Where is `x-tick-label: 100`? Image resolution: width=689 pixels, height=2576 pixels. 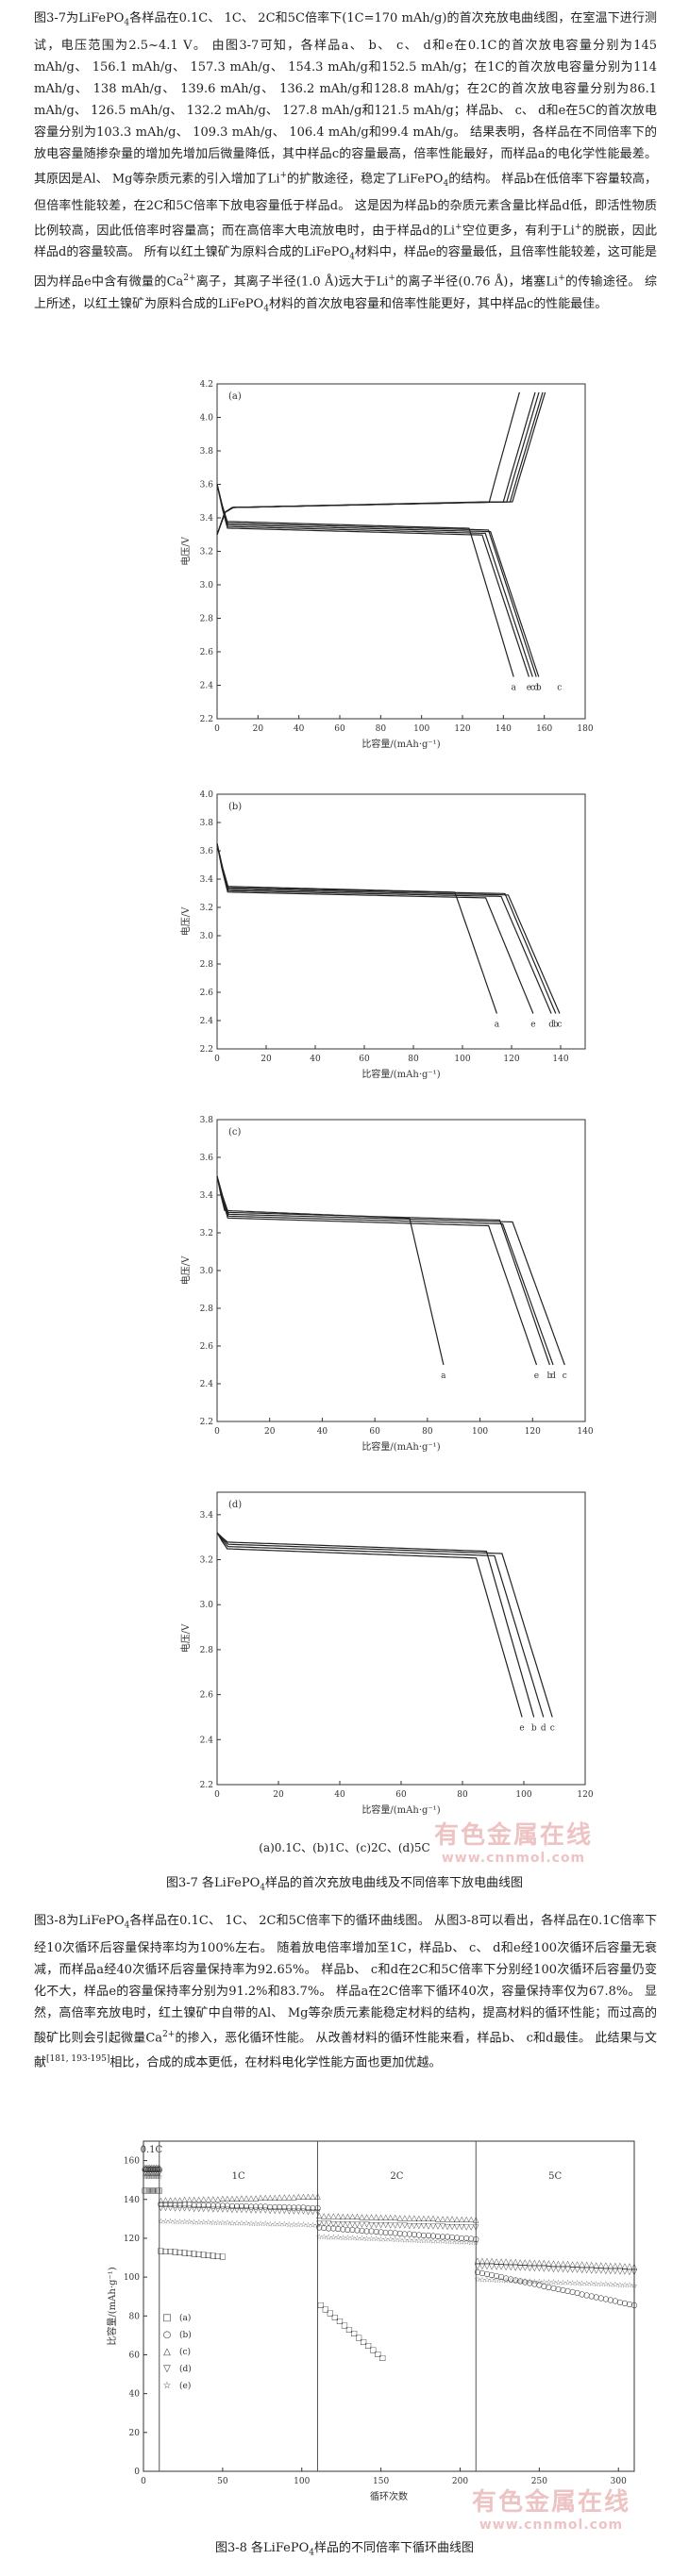 x-tick-label: 100 is located at coordinates (480, 1432).